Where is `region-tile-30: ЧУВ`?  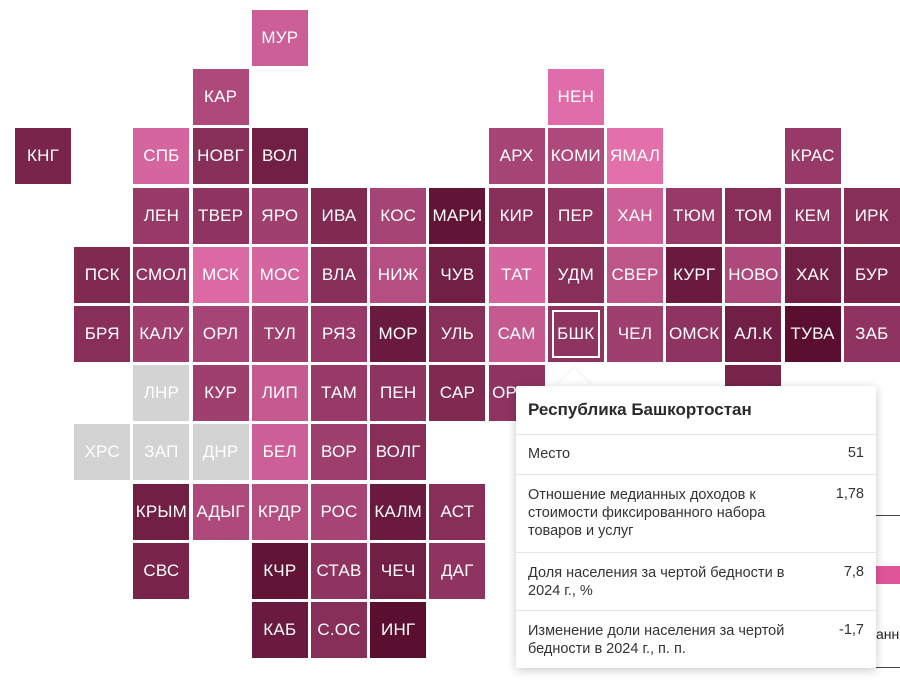 region-tile-30: ЧУВ is located at coordinates (457, 274).